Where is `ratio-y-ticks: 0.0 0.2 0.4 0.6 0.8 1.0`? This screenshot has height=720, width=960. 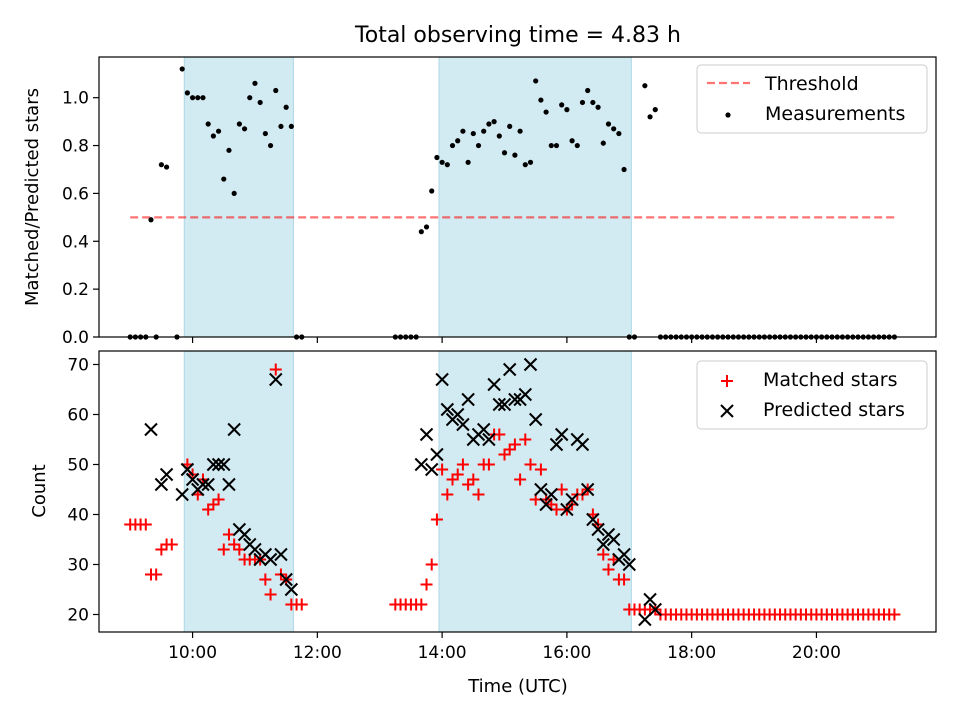
ratio-y-ticks: 0.0 0.2 0.4 0.6 0.8 1.0 is located at coordinates (80, 218).